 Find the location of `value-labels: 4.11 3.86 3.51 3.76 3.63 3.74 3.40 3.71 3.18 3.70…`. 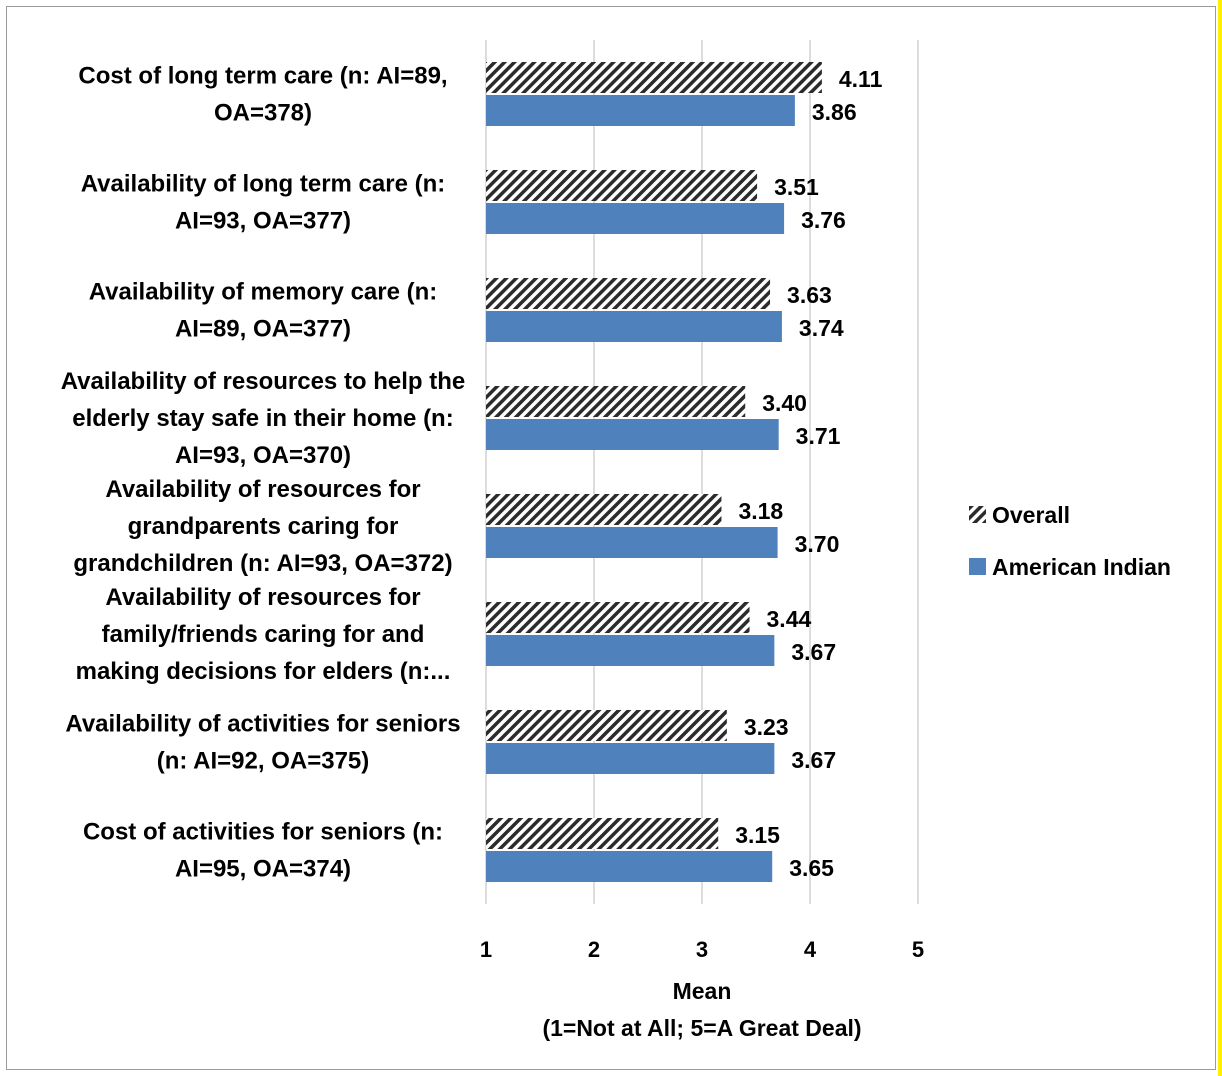

value-labels: 4.11 3.86 3.51 3.76 3.63 3.74 3.40 3.71 3.18 3.70… is located at coordinates (808, 473).